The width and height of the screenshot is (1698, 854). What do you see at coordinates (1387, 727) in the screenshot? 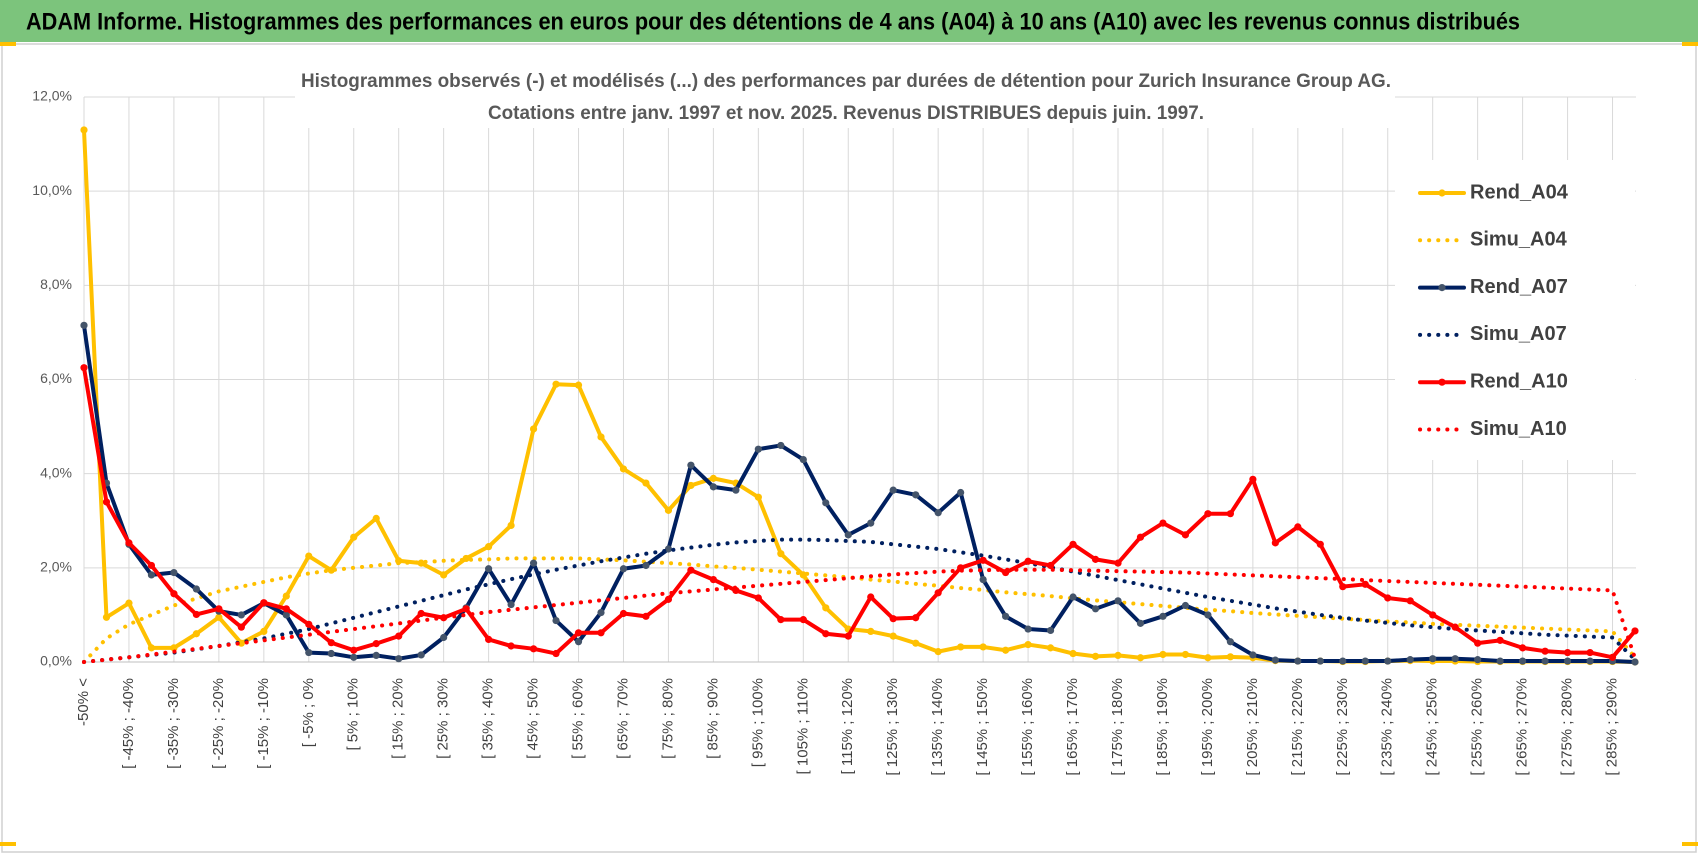
I see `x-tick-label: [ 235% ; 240%` at bounding box center [1387, 727].